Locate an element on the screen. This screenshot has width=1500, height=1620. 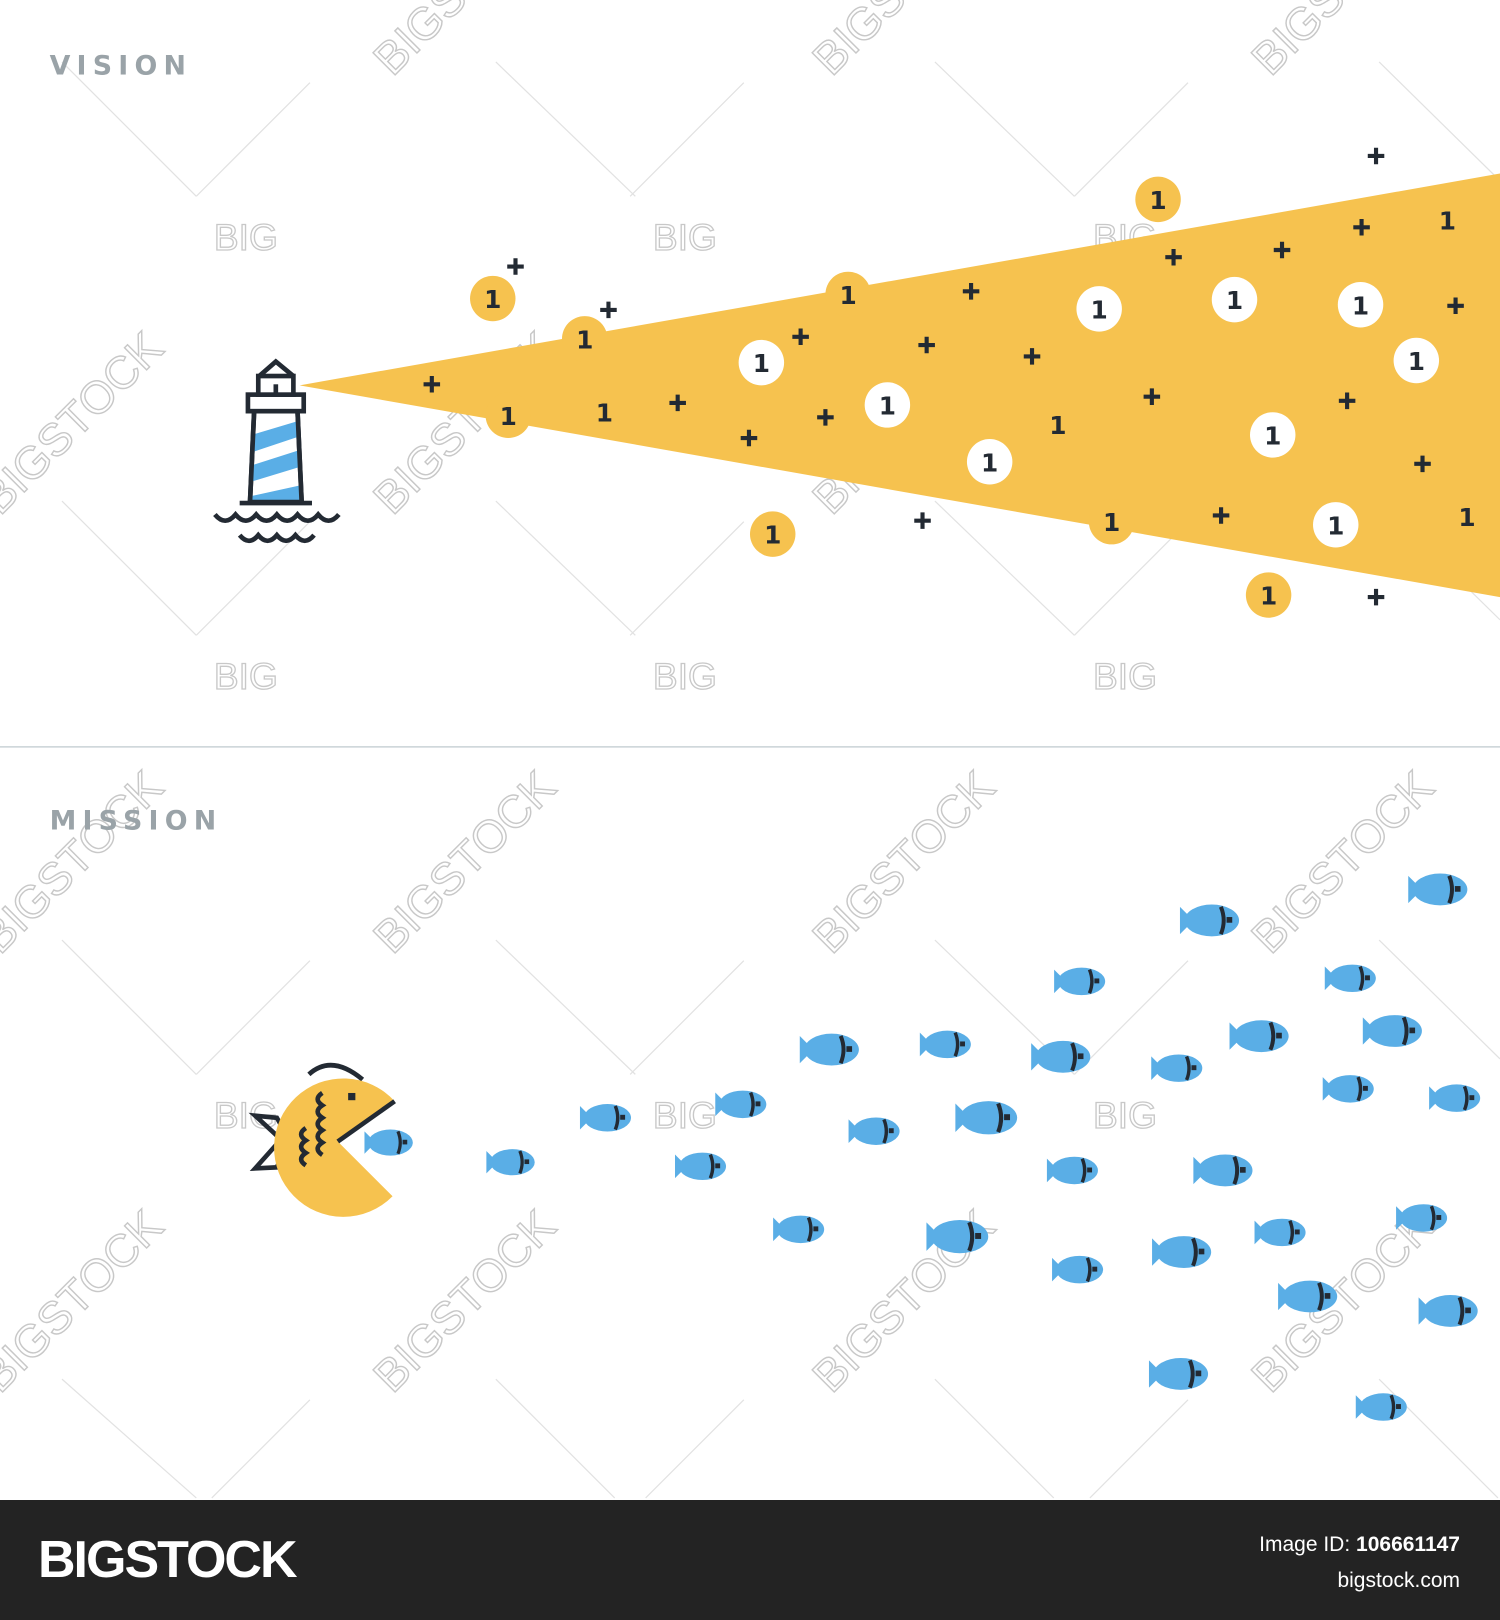
lighthouse-icon is located at coordinates (277, 451).